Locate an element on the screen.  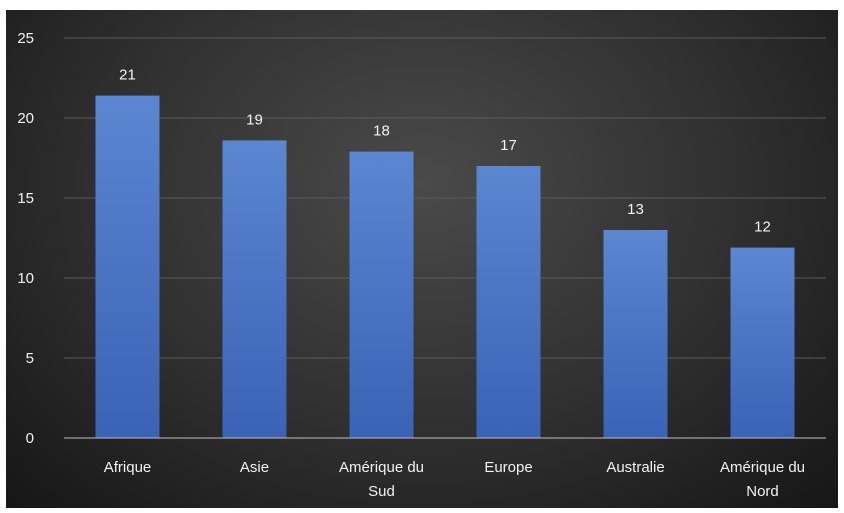
y-tick-label: 10 is located at coordinates (25, 278).